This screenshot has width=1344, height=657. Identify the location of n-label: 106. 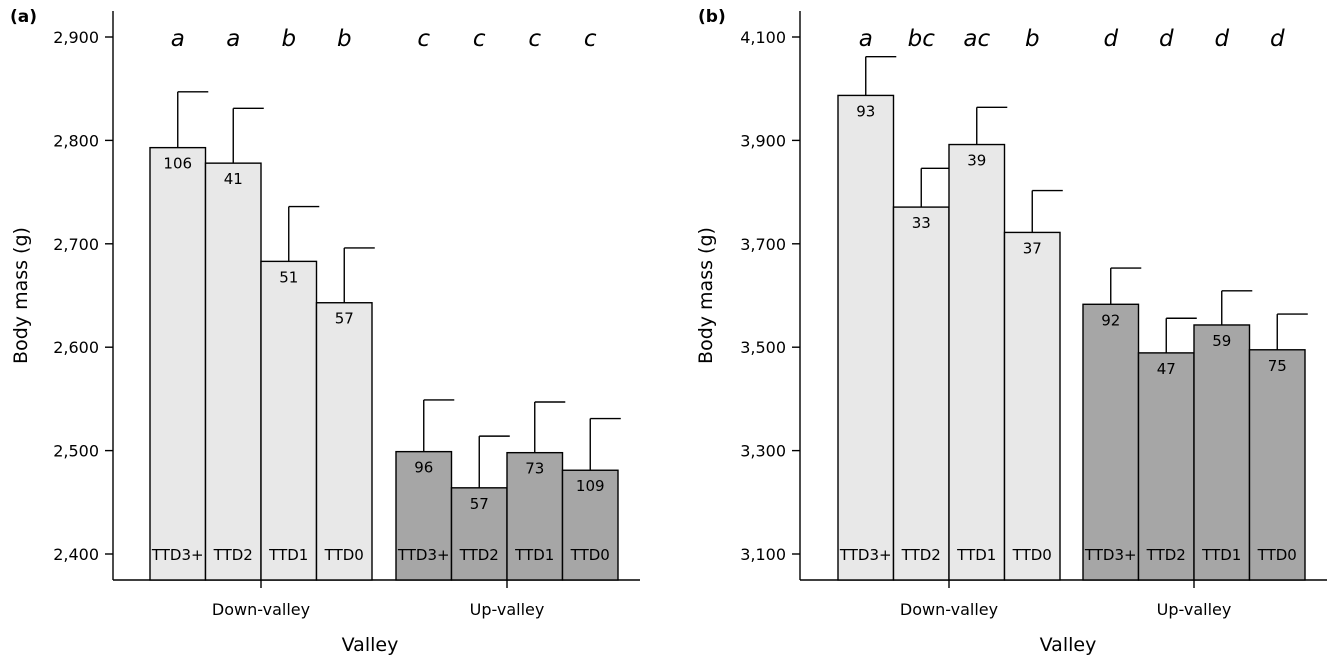
(177, 164).